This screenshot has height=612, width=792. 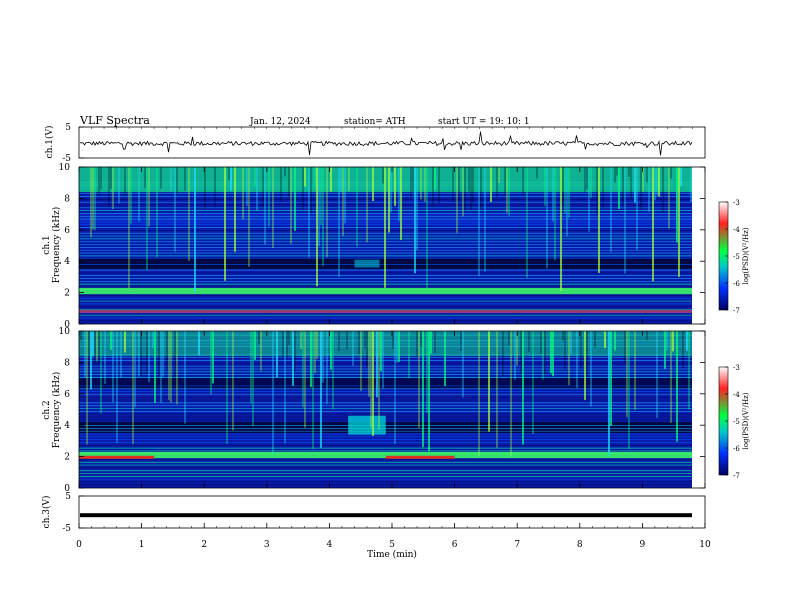 What do you see at coordinates (385, 384) in the screenshot?
I see `spectrogram-band` at bounding box center [385, 384].